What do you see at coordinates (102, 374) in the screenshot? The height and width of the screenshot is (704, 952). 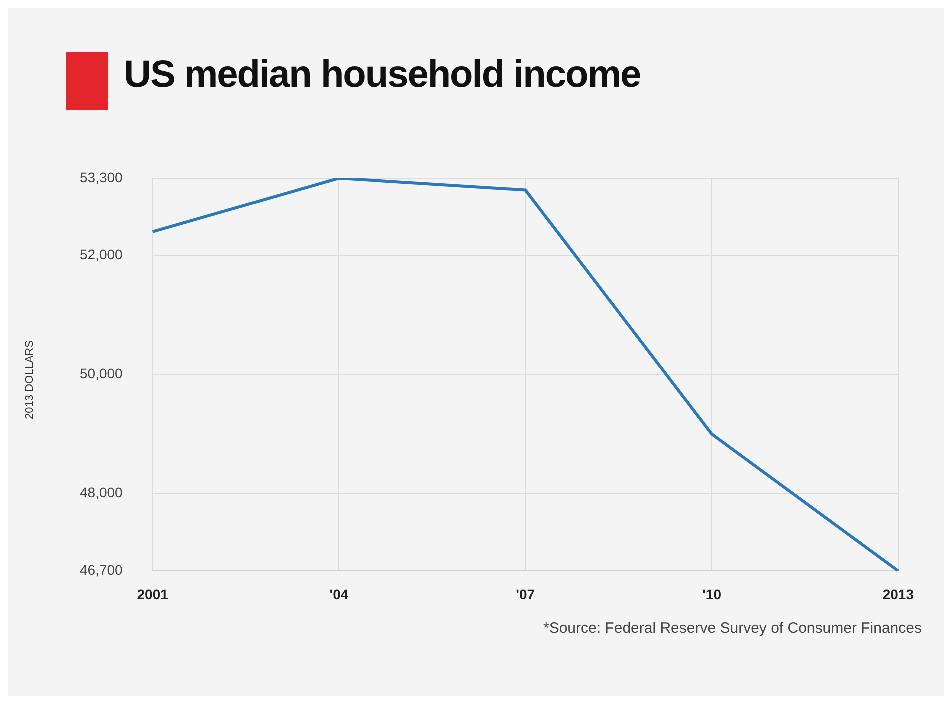 I see `y-tick-label: 50,000` at bounding box center [102, 374].